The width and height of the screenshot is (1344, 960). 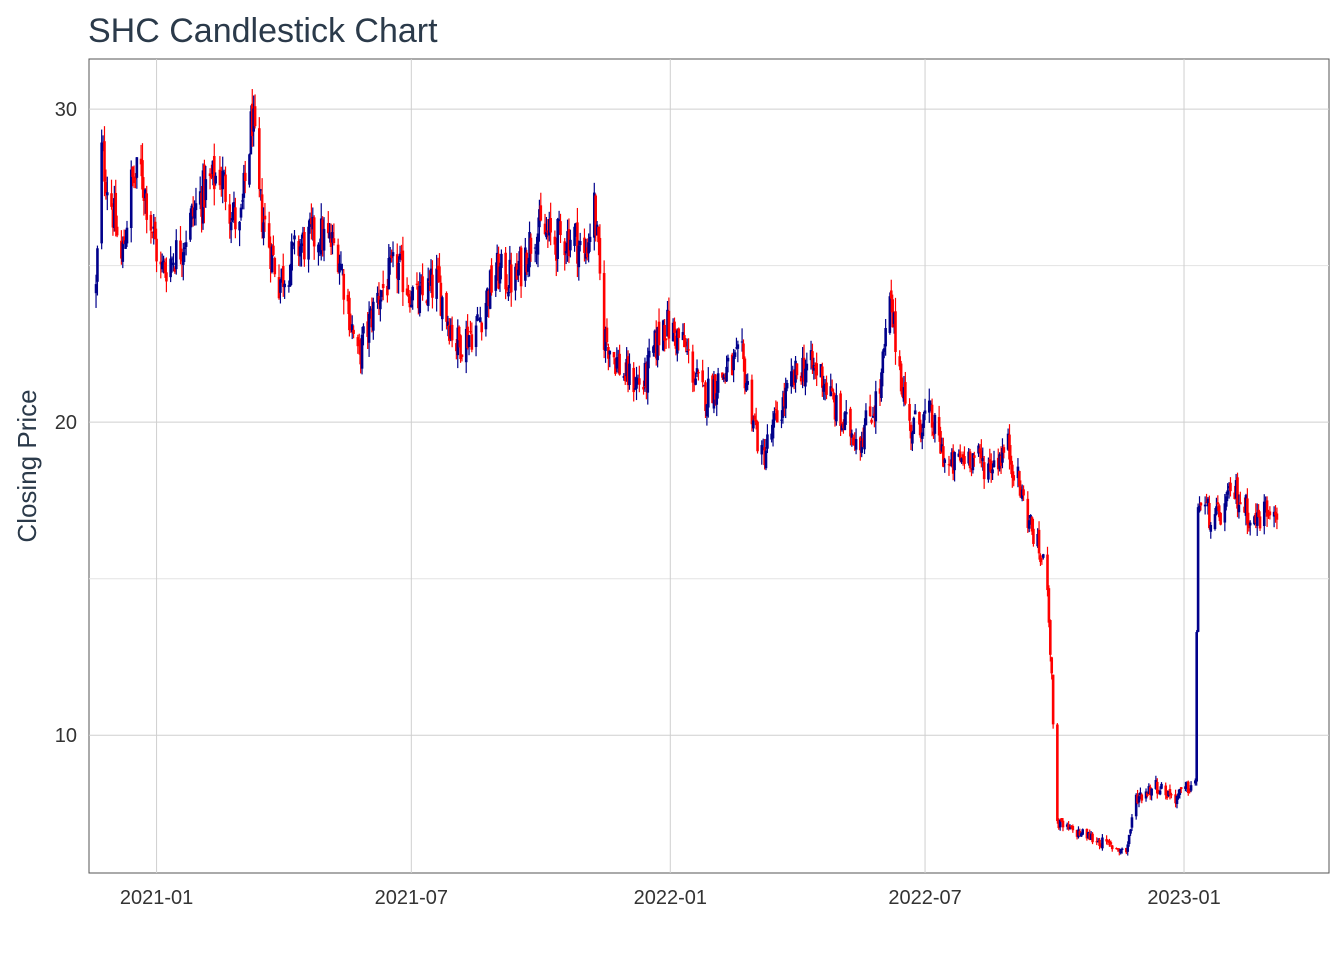 What do you see at coordinates (66, 110) in the screenshot?
I see `y-tick-label: 30` at bounding box center [66, 110].